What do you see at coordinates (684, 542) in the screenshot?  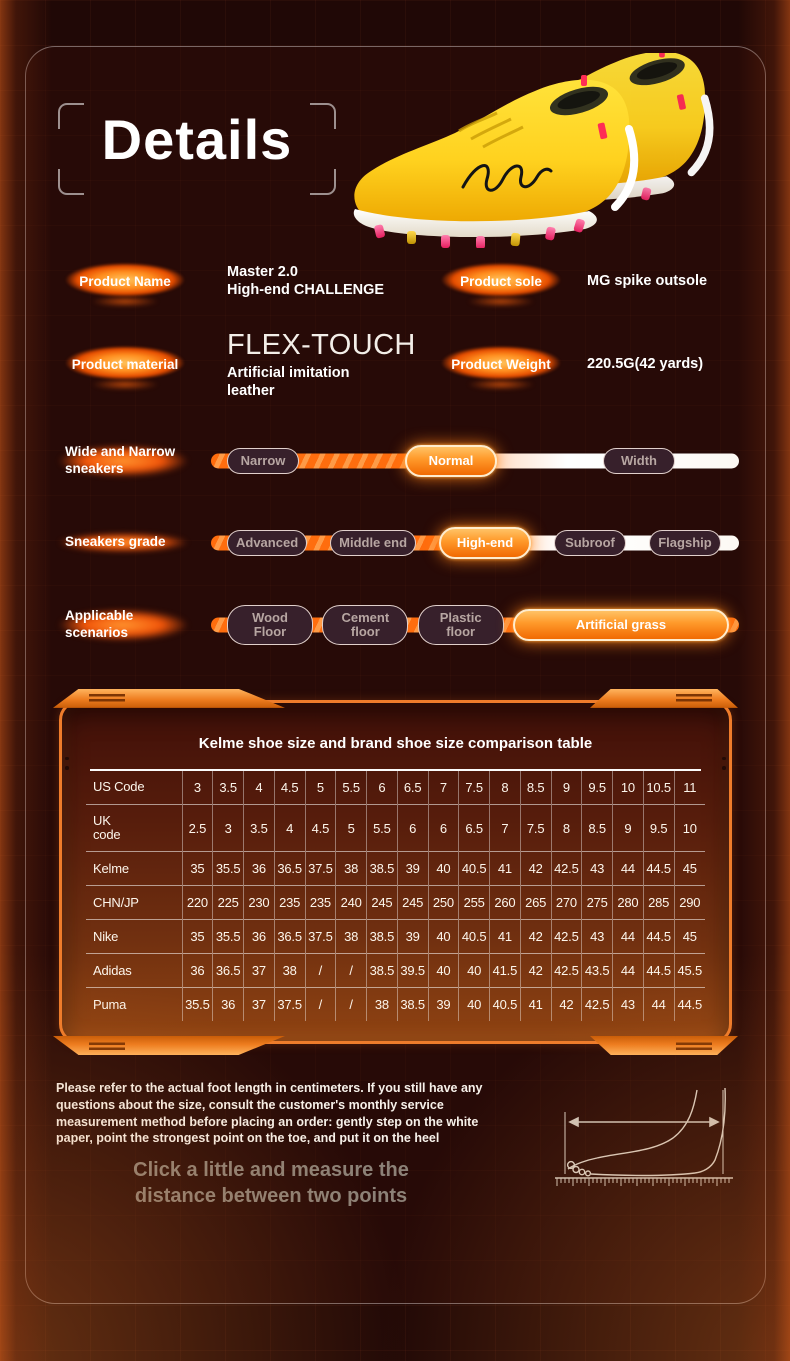 I see `option-pill: Flagship` at bounding box center [684, 542].